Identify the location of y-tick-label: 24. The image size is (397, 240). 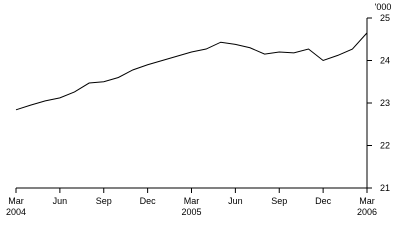
(385, 61).